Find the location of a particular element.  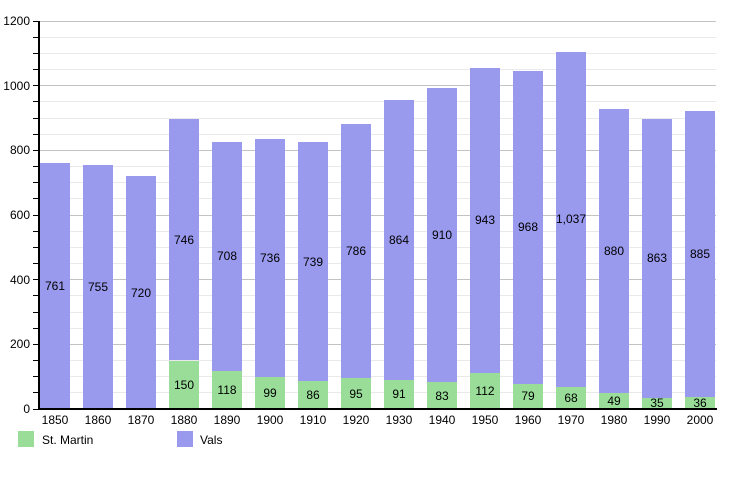

x-axis-label-1950: 1950 is located at coordinates (485, 420).